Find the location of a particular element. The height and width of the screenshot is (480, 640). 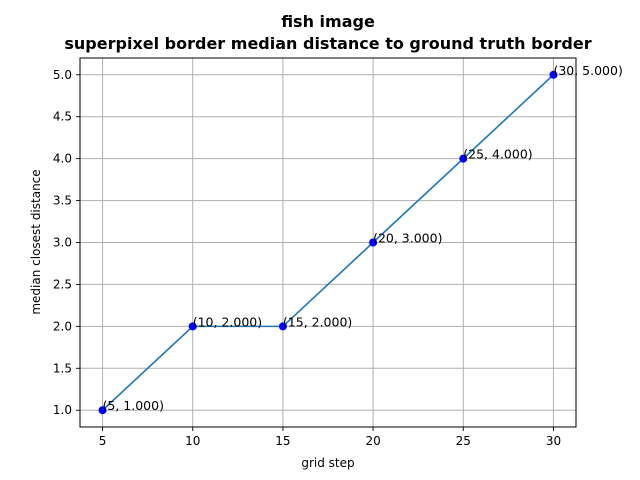

y-tick-label: 4.5 is located at coordinates (62, 117).